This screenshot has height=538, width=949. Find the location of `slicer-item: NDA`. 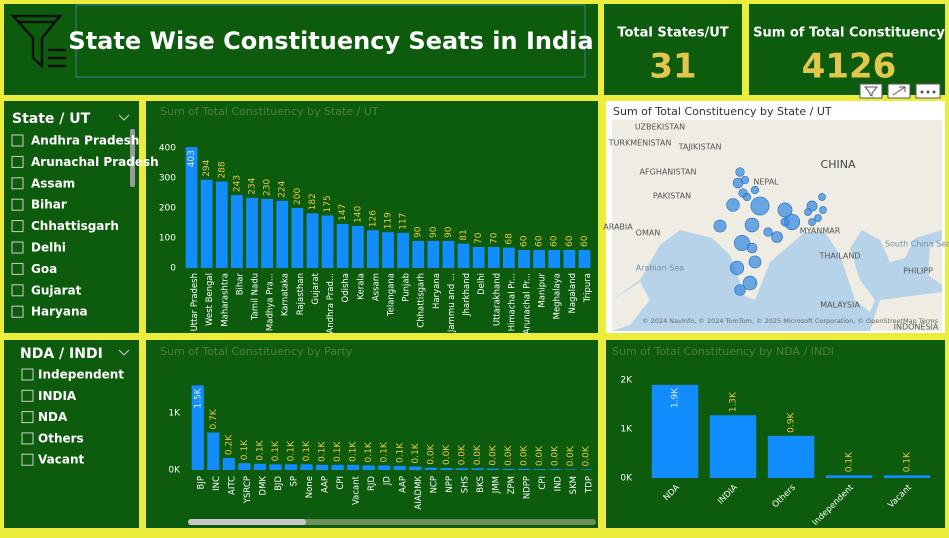

slicer-item: NDA is located at coordinates (53, 417).